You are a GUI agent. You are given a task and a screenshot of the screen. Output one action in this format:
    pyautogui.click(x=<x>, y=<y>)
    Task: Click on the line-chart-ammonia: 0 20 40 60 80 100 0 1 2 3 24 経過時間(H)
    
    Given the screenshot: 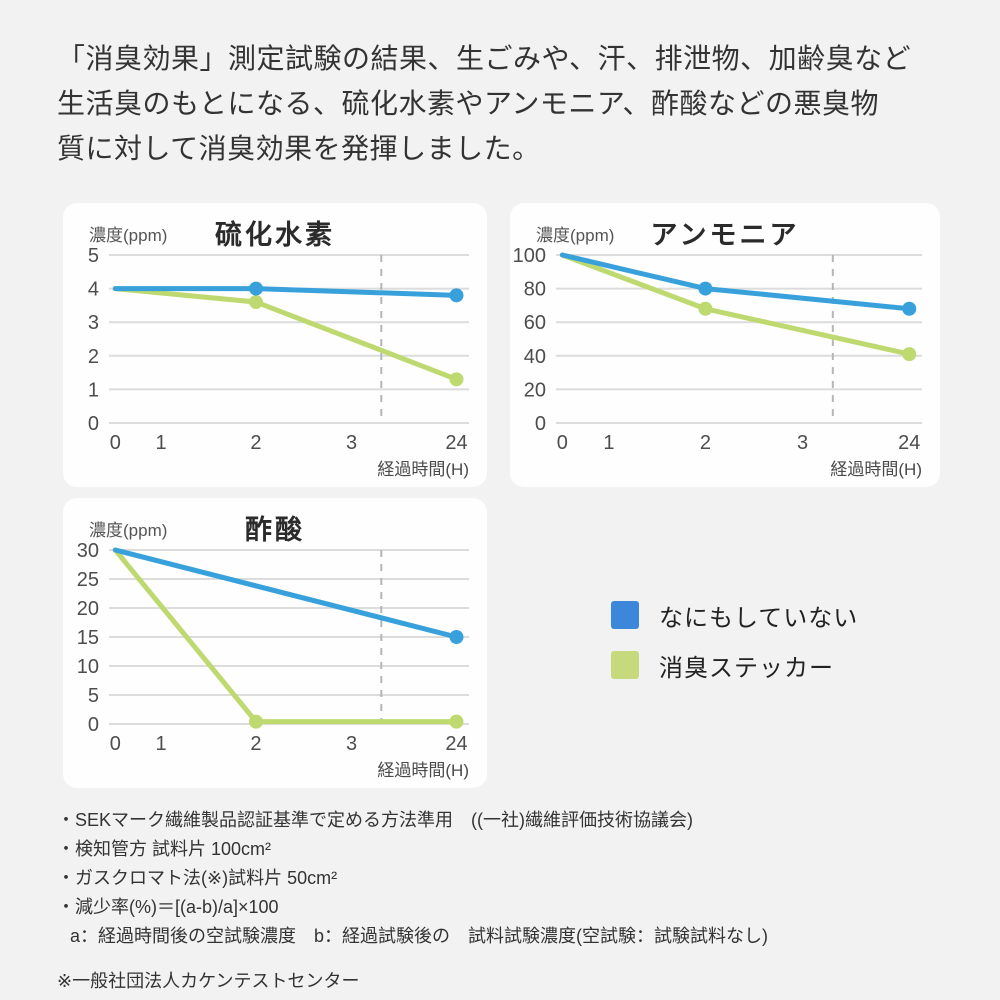 What is the action you would take?
    pyautogui.click(x=717, y=363)
    